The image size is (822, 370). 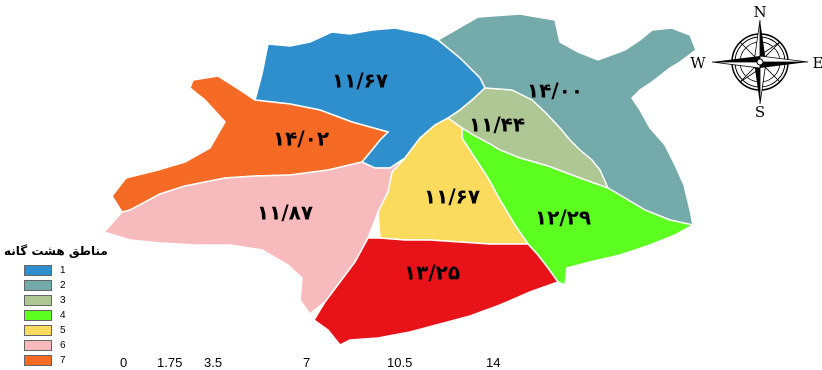 What do you see at coordinates (301, 139) in the screenshot?
I see `zone-7-value: ۱۴/۰۲` at bounding box center [301, 139].